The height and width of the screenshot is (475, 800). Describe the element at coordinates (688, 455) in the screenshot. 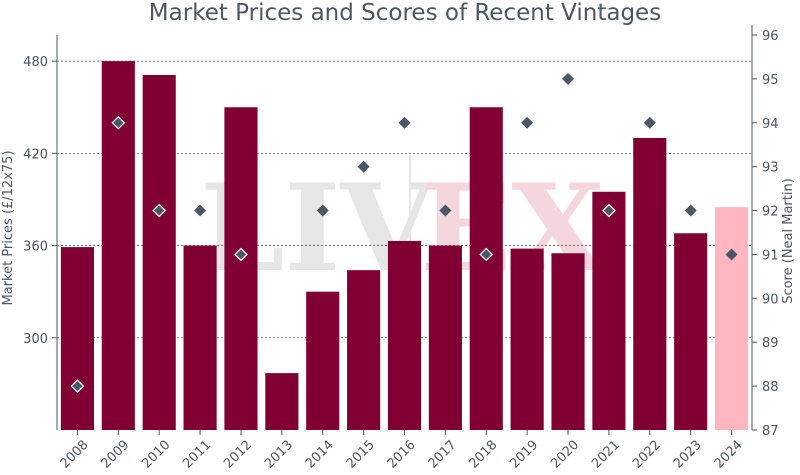

I see `x-tick-label: 2023` at that location.